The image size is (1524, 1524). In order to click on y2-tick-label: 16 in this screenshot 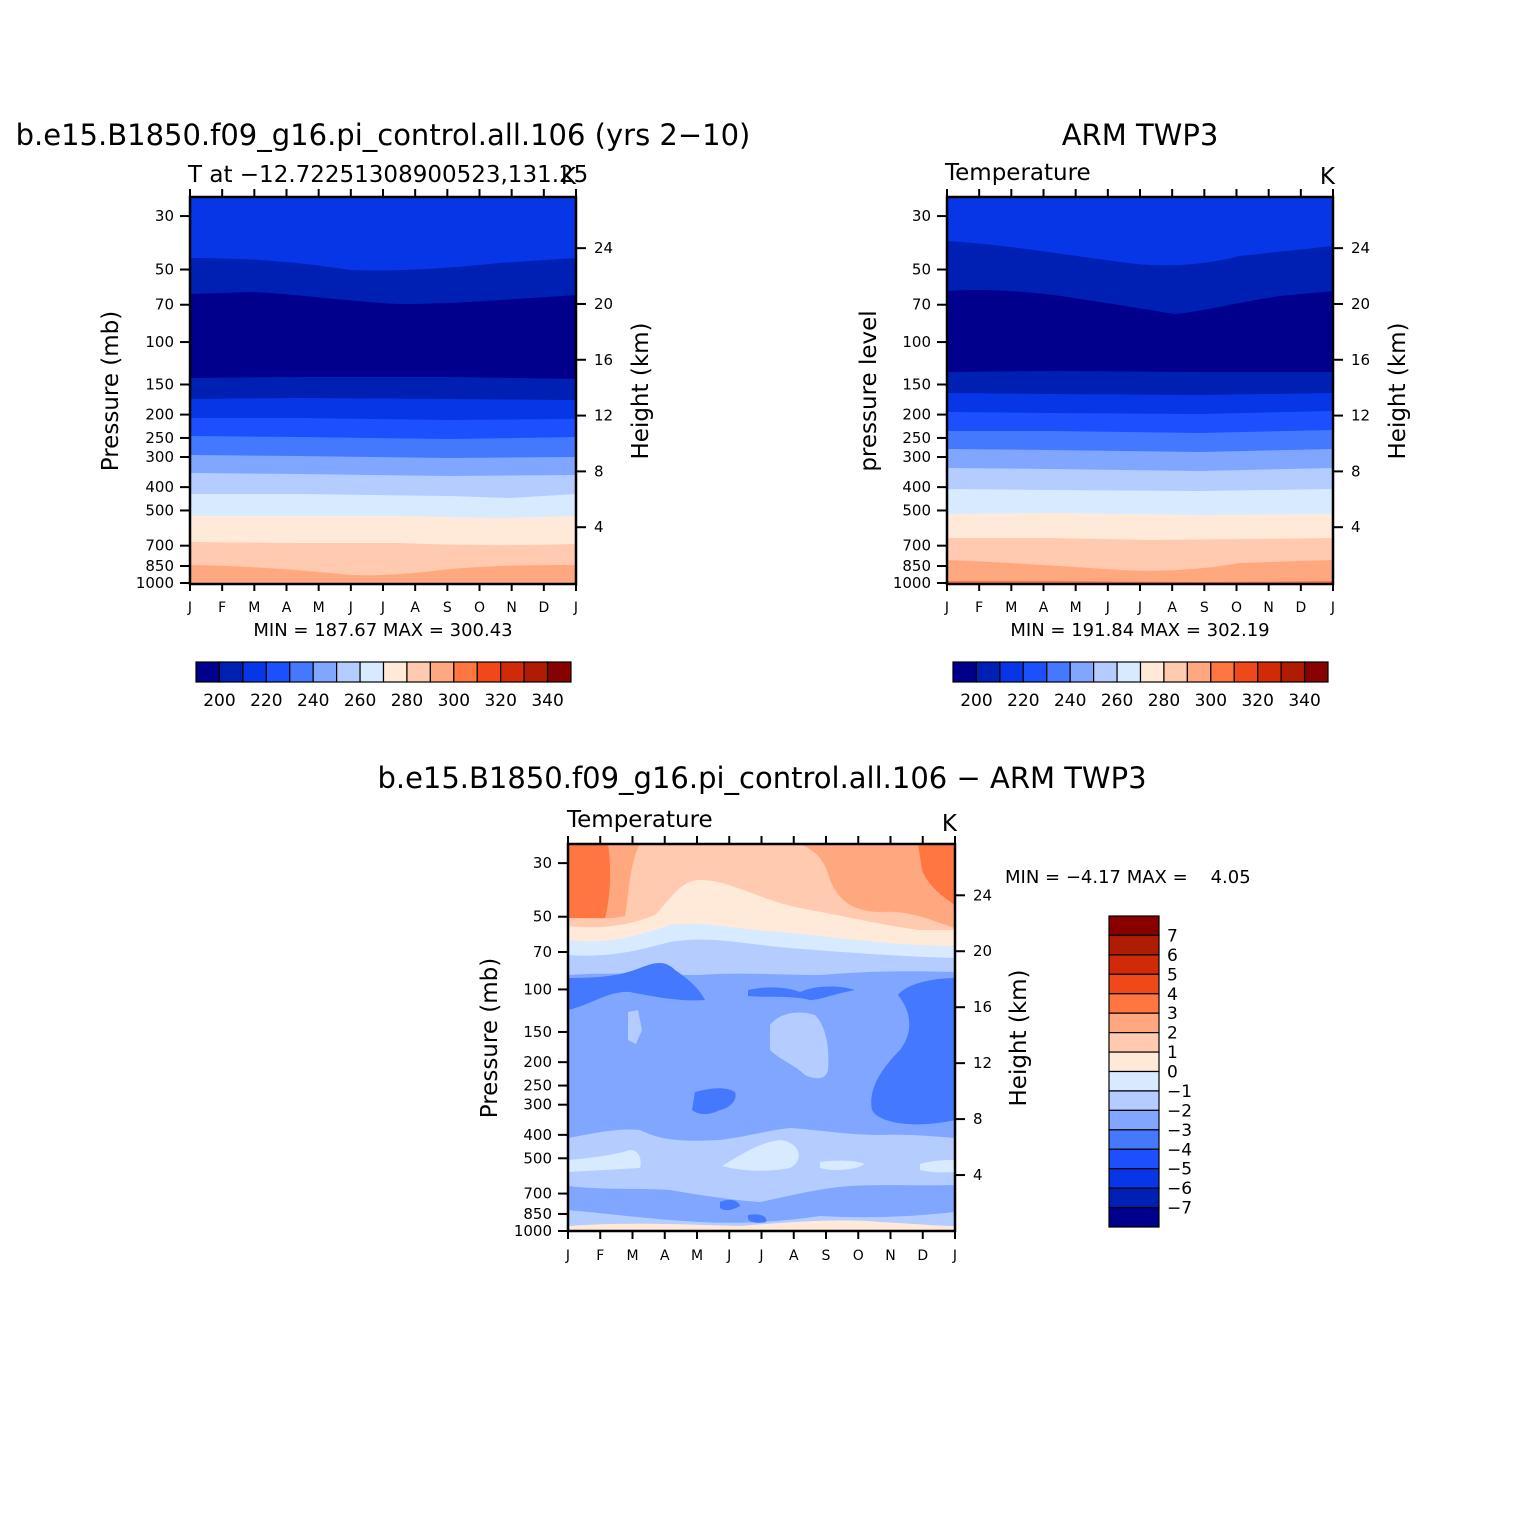, I will do `click(982, 1007)`.